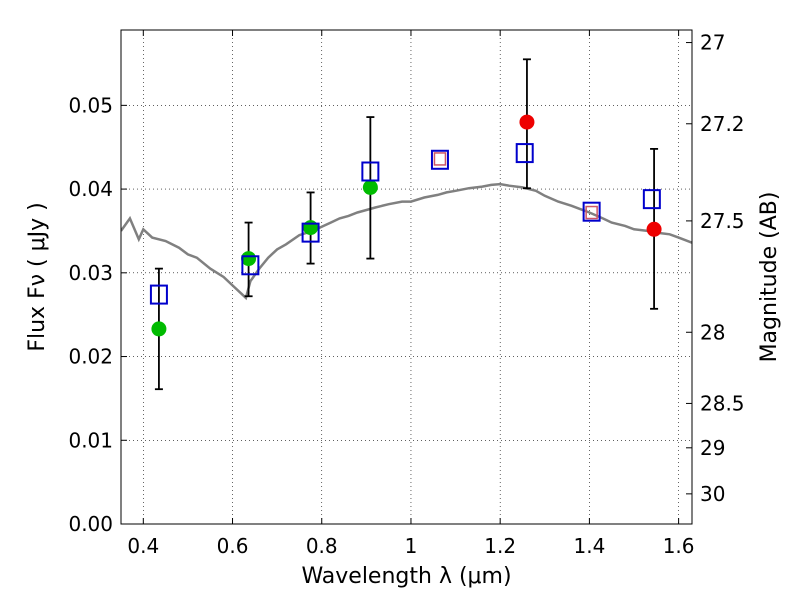  I want to click on x-axis-label: Wavelength λ (μm), so click(406, 576).